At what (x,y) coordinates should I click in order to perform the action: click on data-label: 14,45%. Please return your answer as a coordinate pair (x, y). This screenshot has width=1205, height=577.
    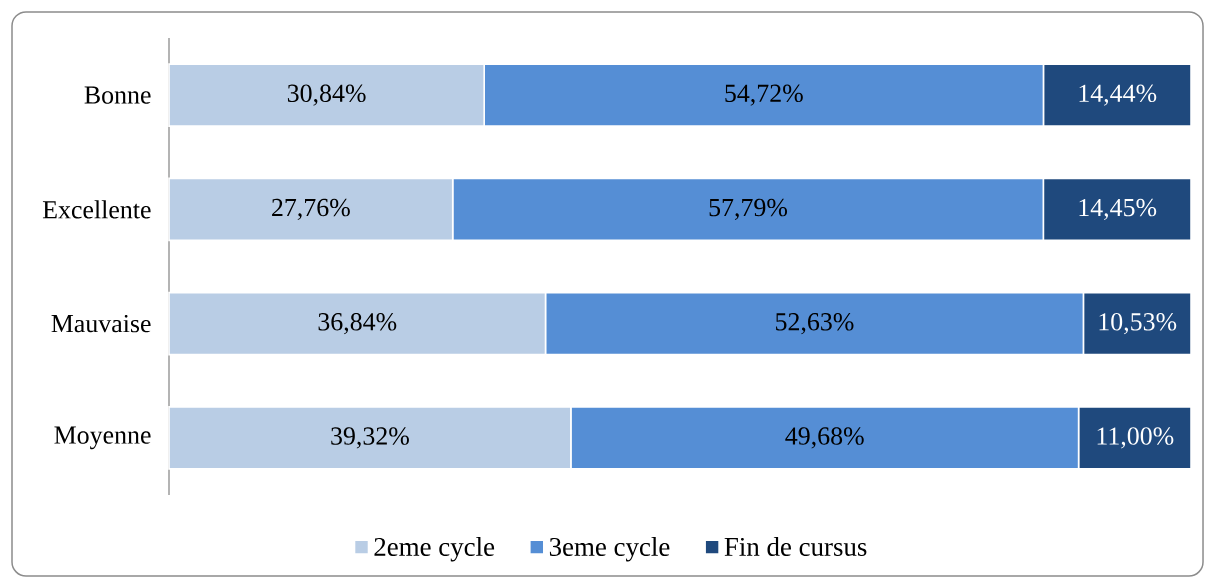
    Looking at the image, I should click on (1118, 209).